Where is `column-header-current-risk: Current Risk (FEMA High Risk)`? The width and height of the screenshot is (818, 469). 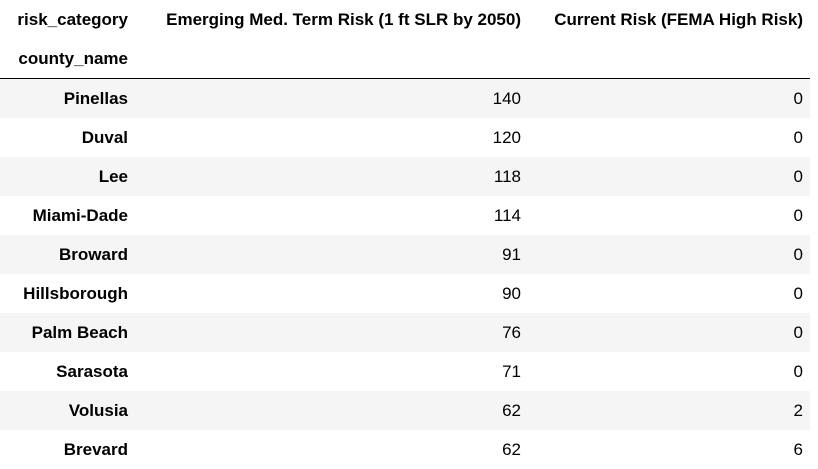 column-header-current-risk: Current Risk (FEMA High Risk) is located at coordinates (669, 19).